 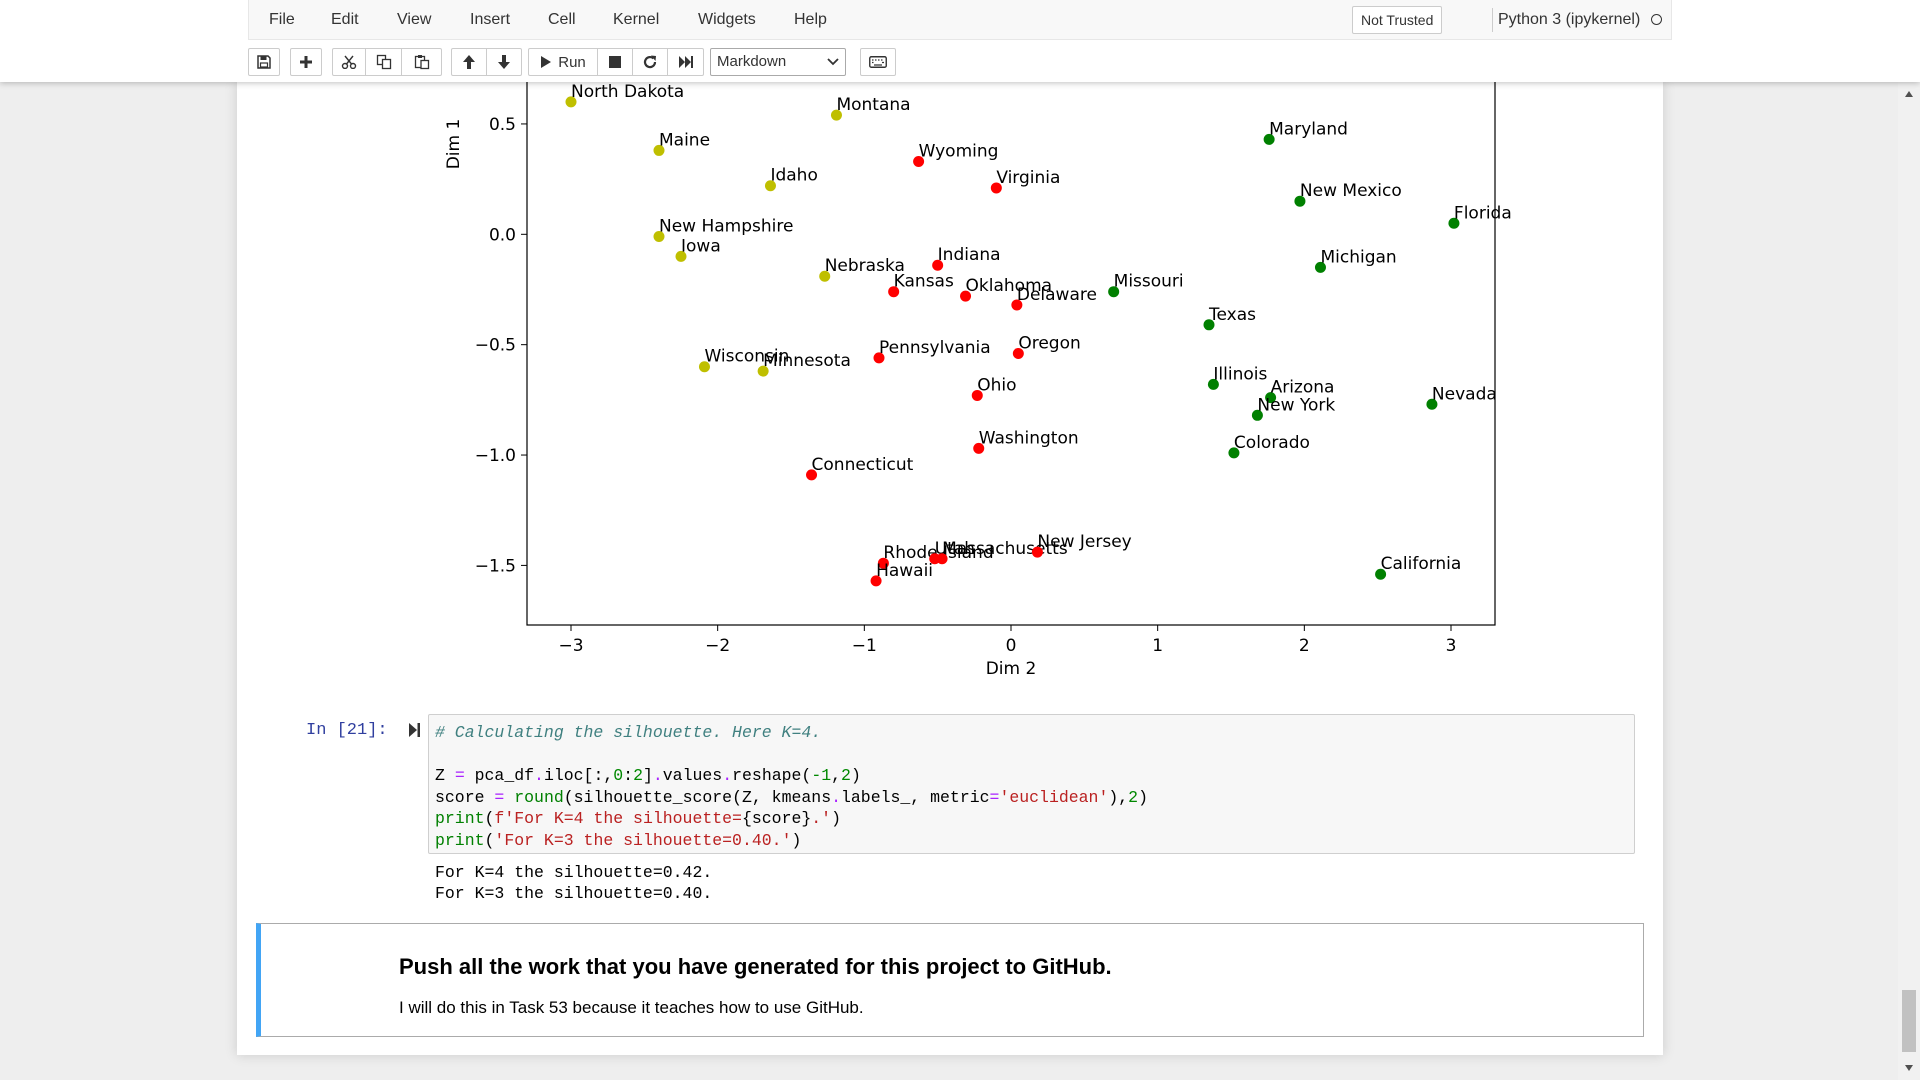 I want to click on save-button, so click(x=264, y=62).